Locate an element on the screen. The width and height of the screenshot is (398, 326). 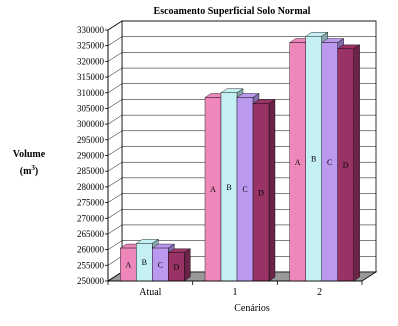
y-tick-label: 270000 is located at coordinates (91, 218).